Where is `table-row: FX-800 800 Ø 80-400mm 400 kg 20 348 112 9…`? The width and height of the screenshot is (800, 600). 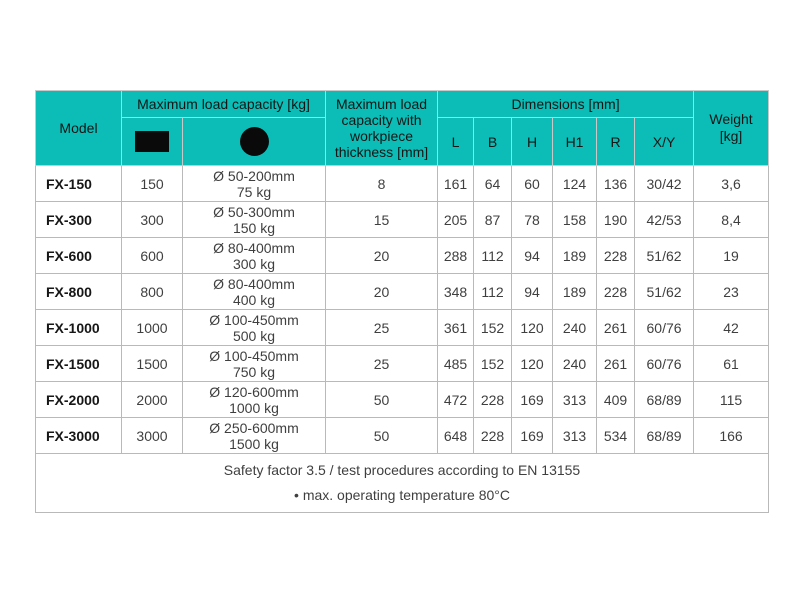
table-row: FX-800 800 Ø 80-400mm 400 kg 20 348 112 9… is located at coordinates (402, 291).